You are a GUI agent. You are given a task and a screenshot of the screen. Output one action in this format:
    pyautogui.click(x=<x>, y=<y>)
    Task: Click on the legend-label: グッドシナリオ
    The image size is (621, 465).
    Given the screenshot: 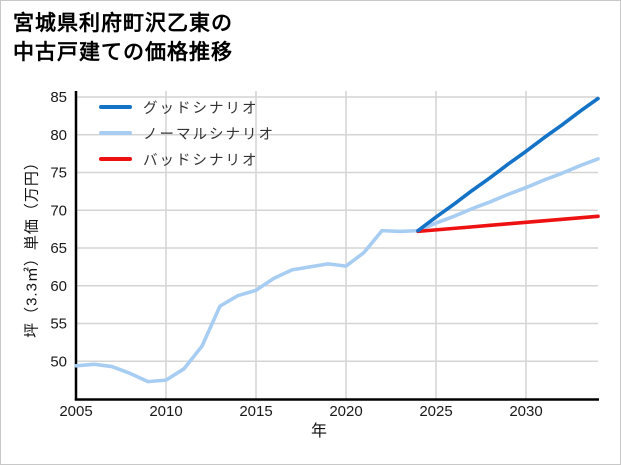 What is the action you would take?
    pyautogui.click(x=201, y=108)
    